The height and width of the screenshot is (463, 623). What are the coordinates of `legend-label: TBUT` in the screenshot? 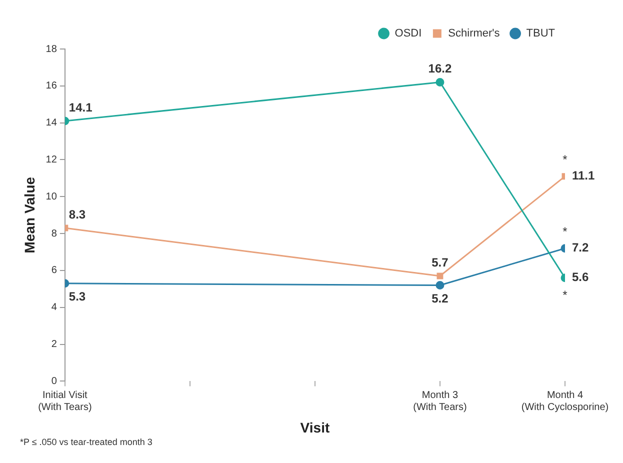 It's located at (541, 34).